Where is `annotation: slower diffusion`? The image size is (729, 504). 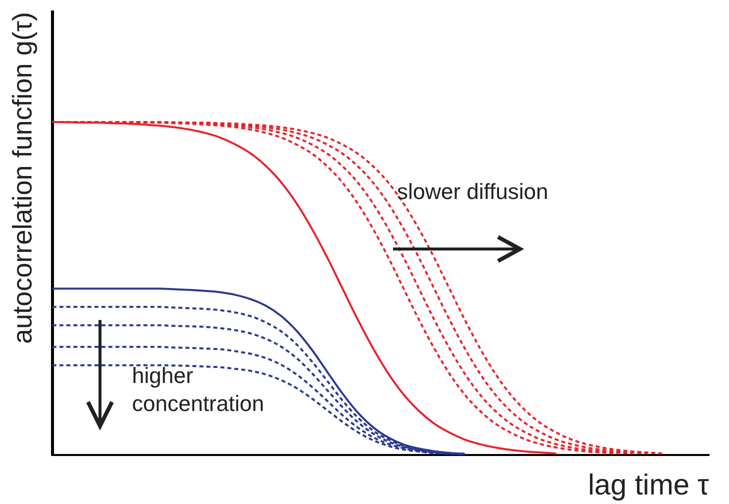 annotation: slower diffusion is located at coordinates (473, 192).